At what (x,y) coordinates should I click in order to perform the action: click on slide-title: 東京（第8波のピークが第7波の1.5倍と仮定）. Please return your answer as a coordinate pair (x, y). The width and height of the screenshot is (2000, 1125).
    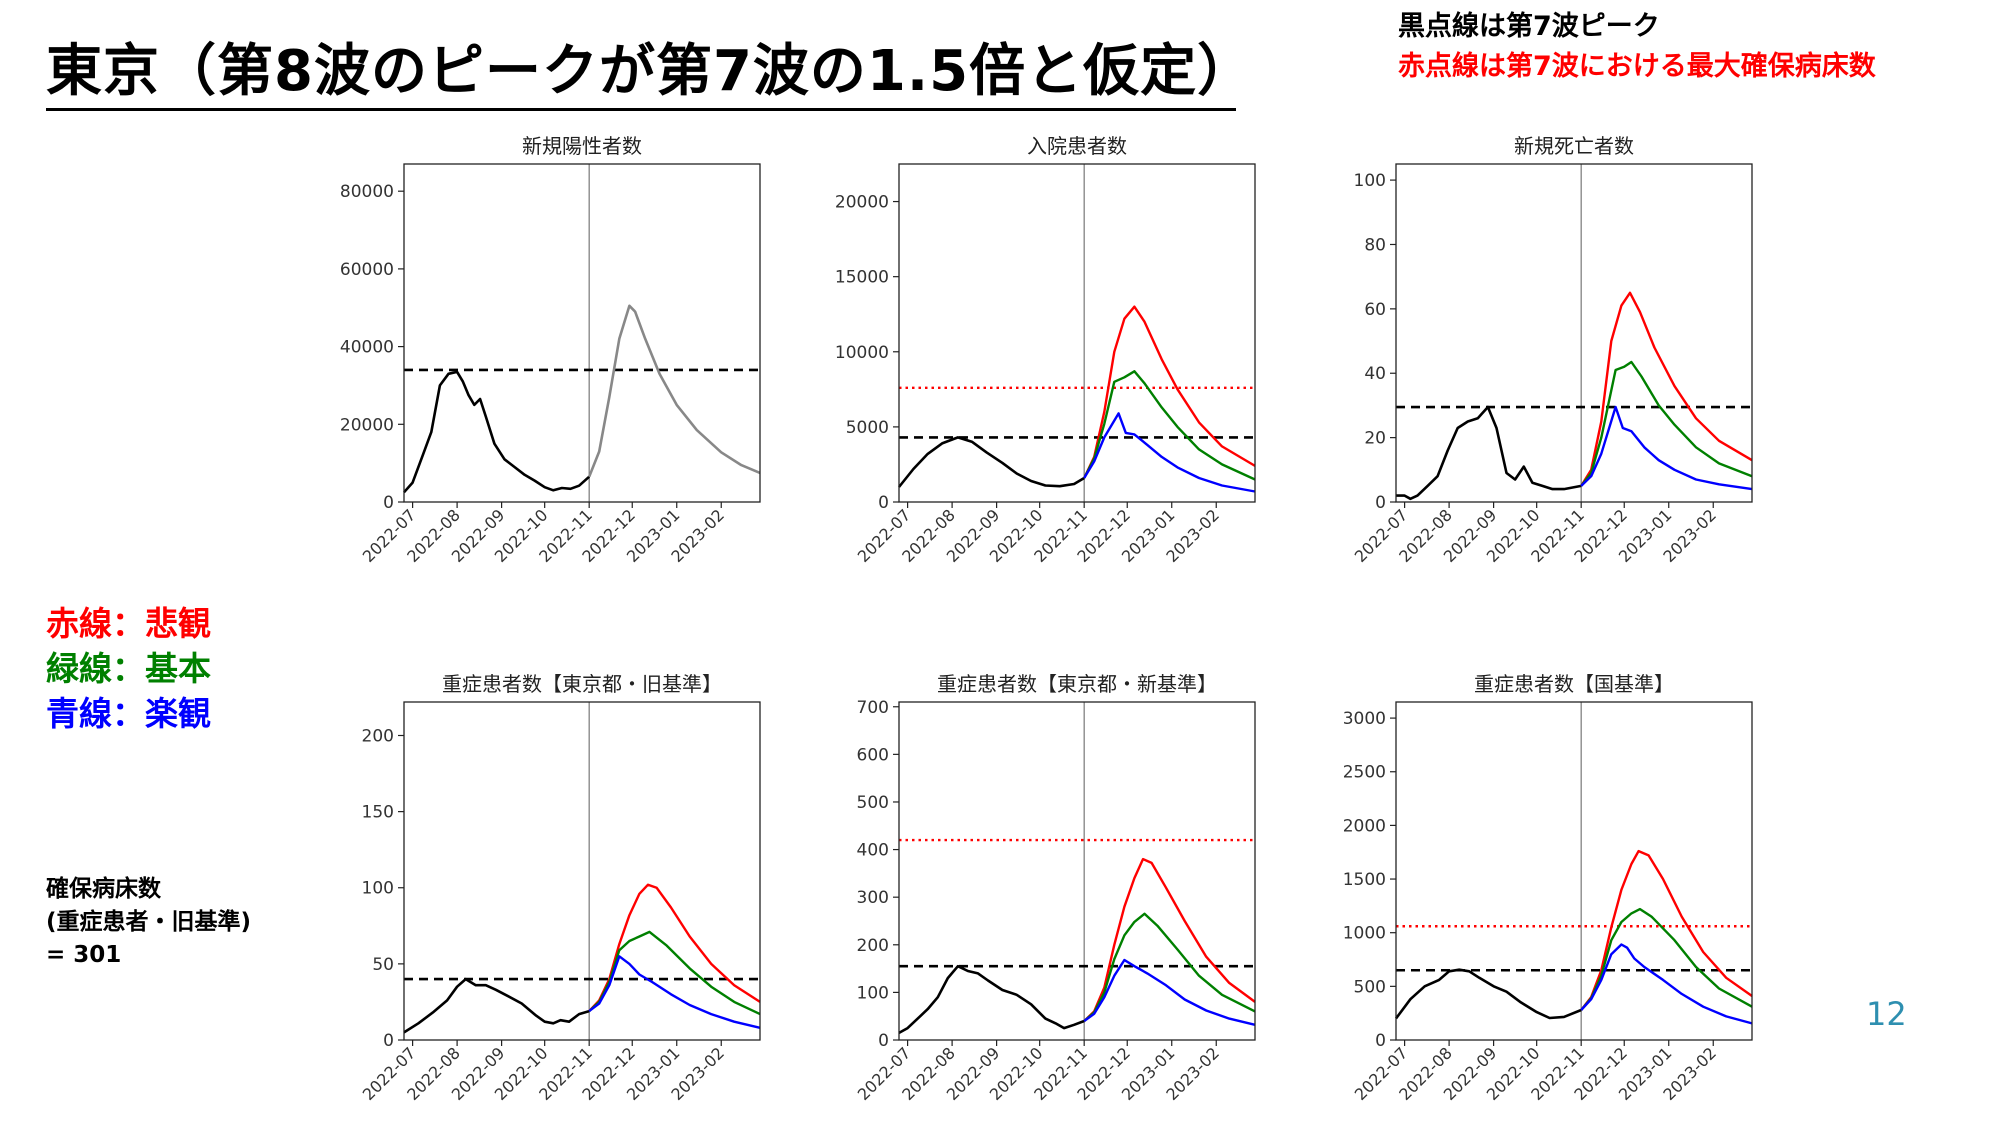
    Looking at the image, I should click on (649, 73).